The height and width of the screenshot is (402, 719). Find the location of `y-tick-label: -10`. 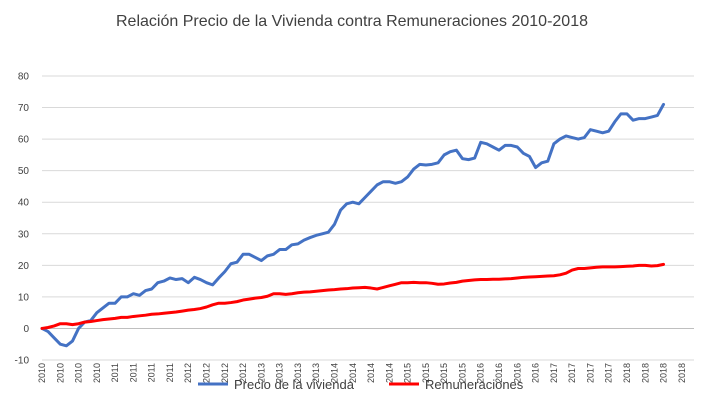

y-tick-label: -10 is located at coordinates (22, 361).